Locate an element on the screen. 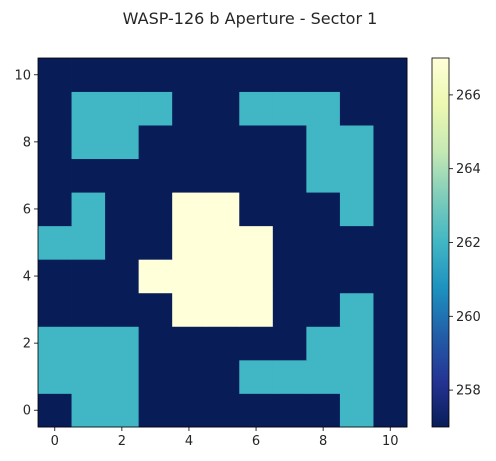  y-tick-label: 0 is located at coordinates (27, 411).